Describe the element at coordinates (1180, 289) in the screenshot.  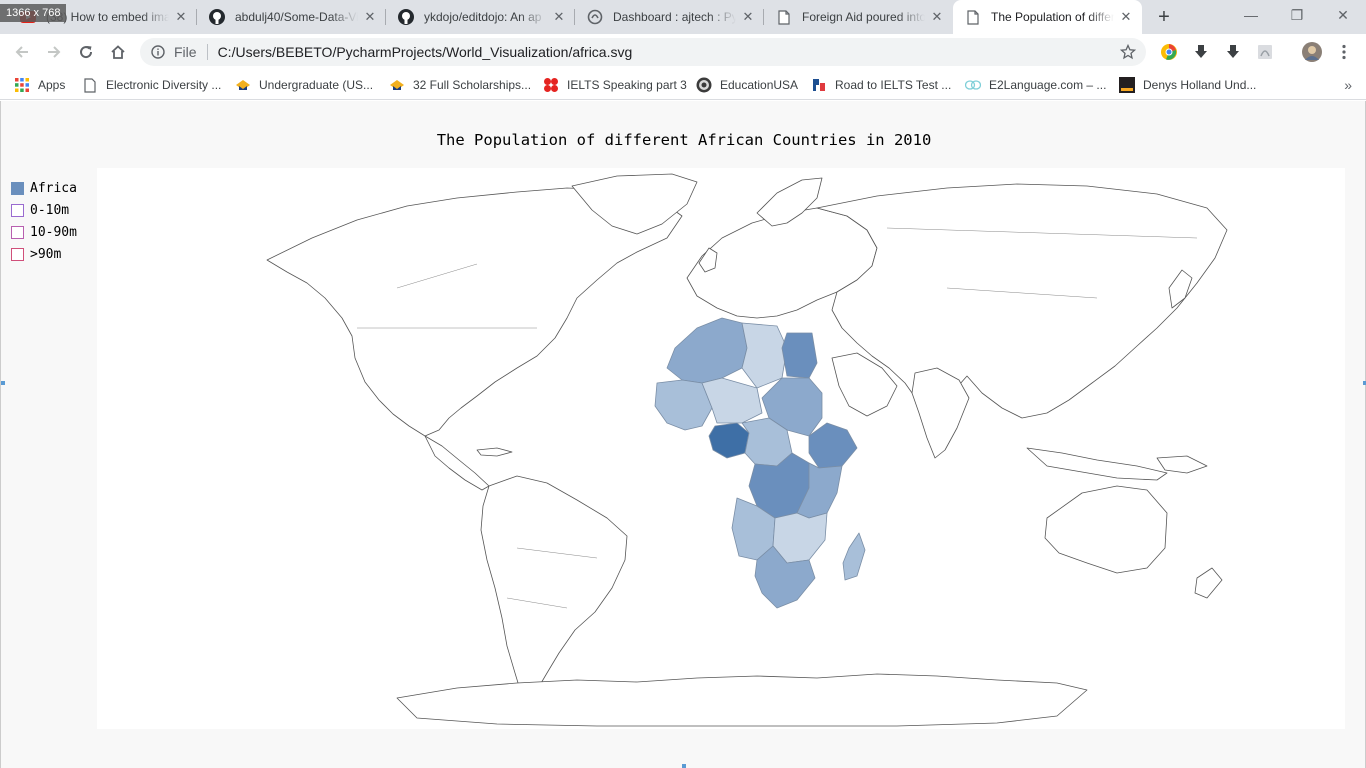
I see `japan` at that location.